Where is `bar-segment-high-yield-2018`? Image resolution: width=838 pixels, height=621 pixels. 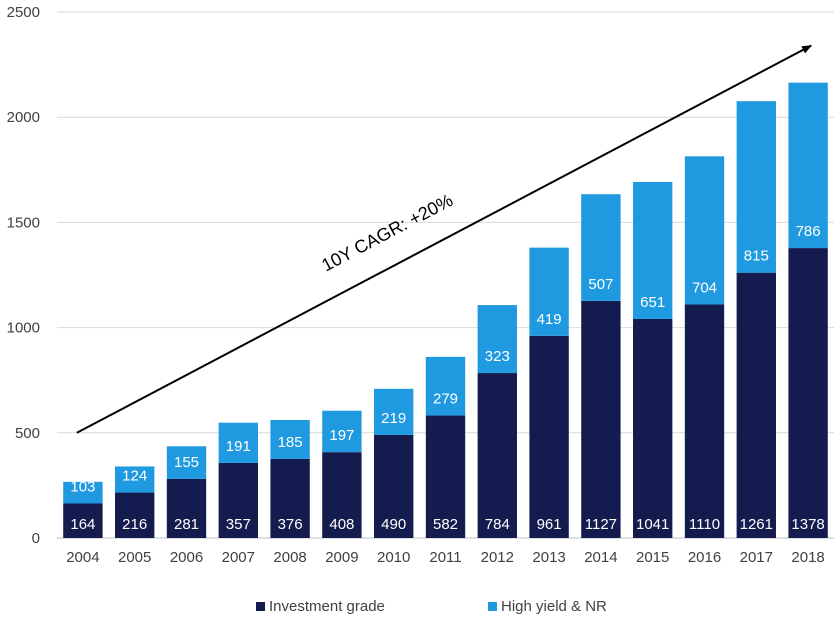 bar-segment-high-yield-2018 is located at coordinates (808, 165).